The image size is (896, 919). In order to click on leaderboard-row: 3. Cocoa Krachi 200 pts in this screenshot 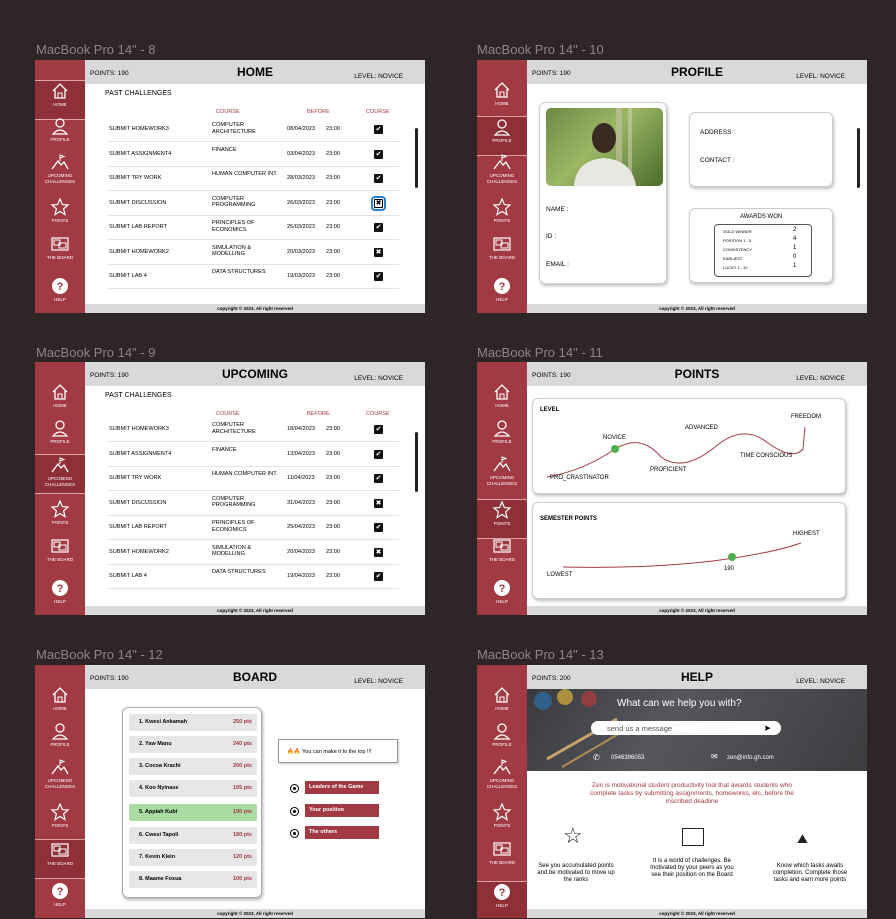, I will do `click(193, 766)`.